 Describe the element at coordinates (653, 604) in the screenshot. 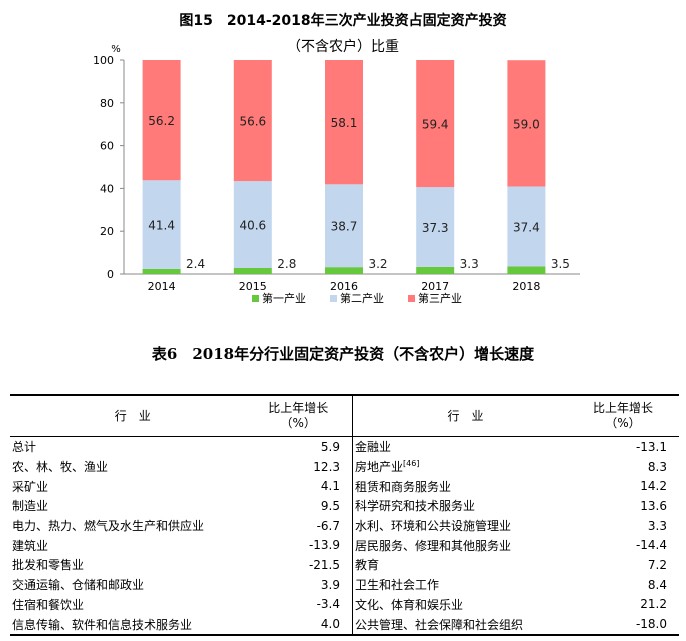

I see `growth-value-right: 21.2` at that location.